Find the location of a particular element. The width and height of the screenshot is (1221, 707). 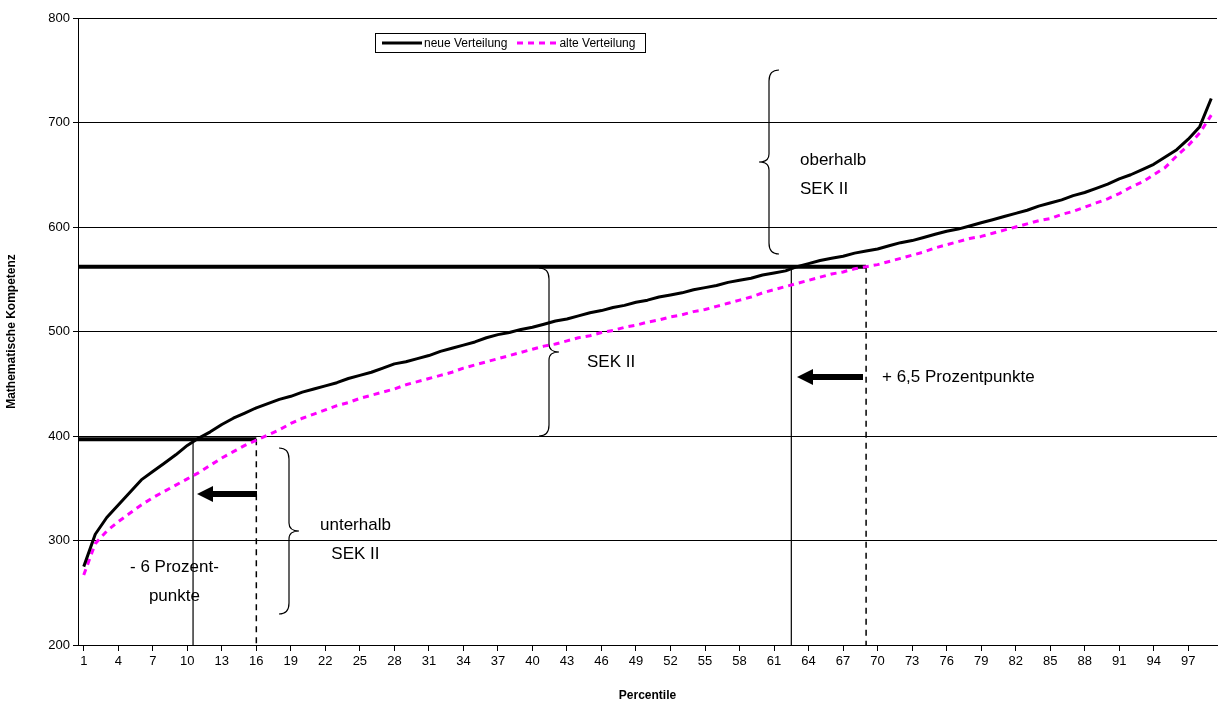

x-tick-label: 76 is located at coordinates (946, 661).